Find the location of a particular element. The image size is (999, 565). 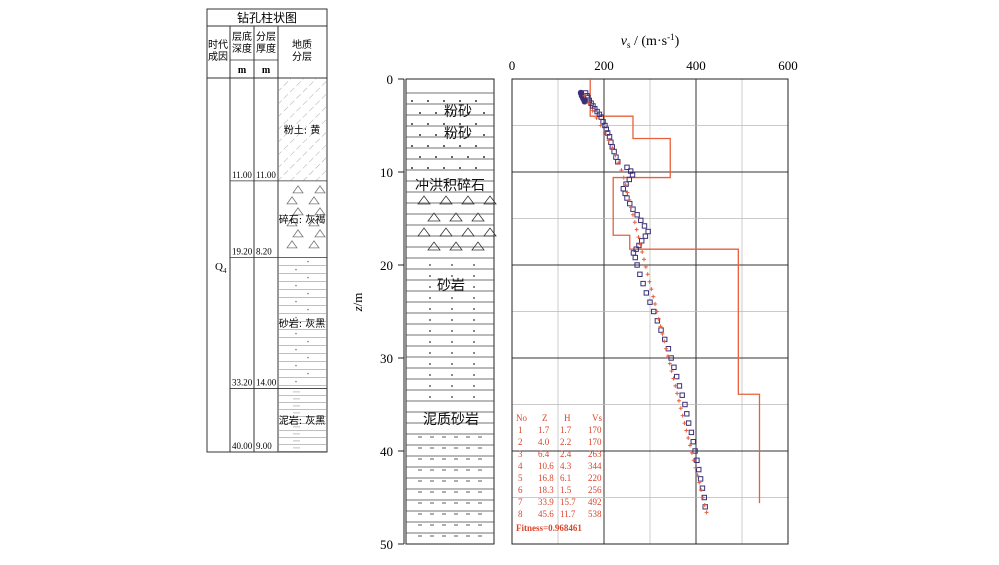

layer-thickness: 11.00 is located at coordinates (266, 175).